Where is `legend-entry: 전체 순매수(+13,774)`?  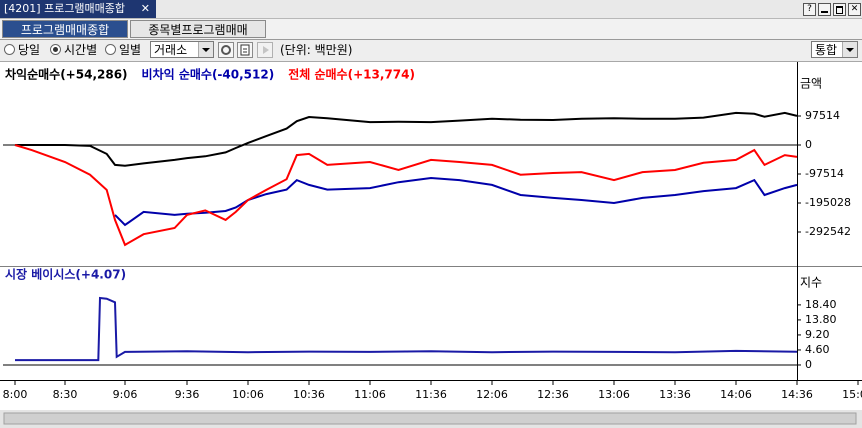 legend-entry: 전체 순매수(+13,774) is located at coordinates (351, 74).